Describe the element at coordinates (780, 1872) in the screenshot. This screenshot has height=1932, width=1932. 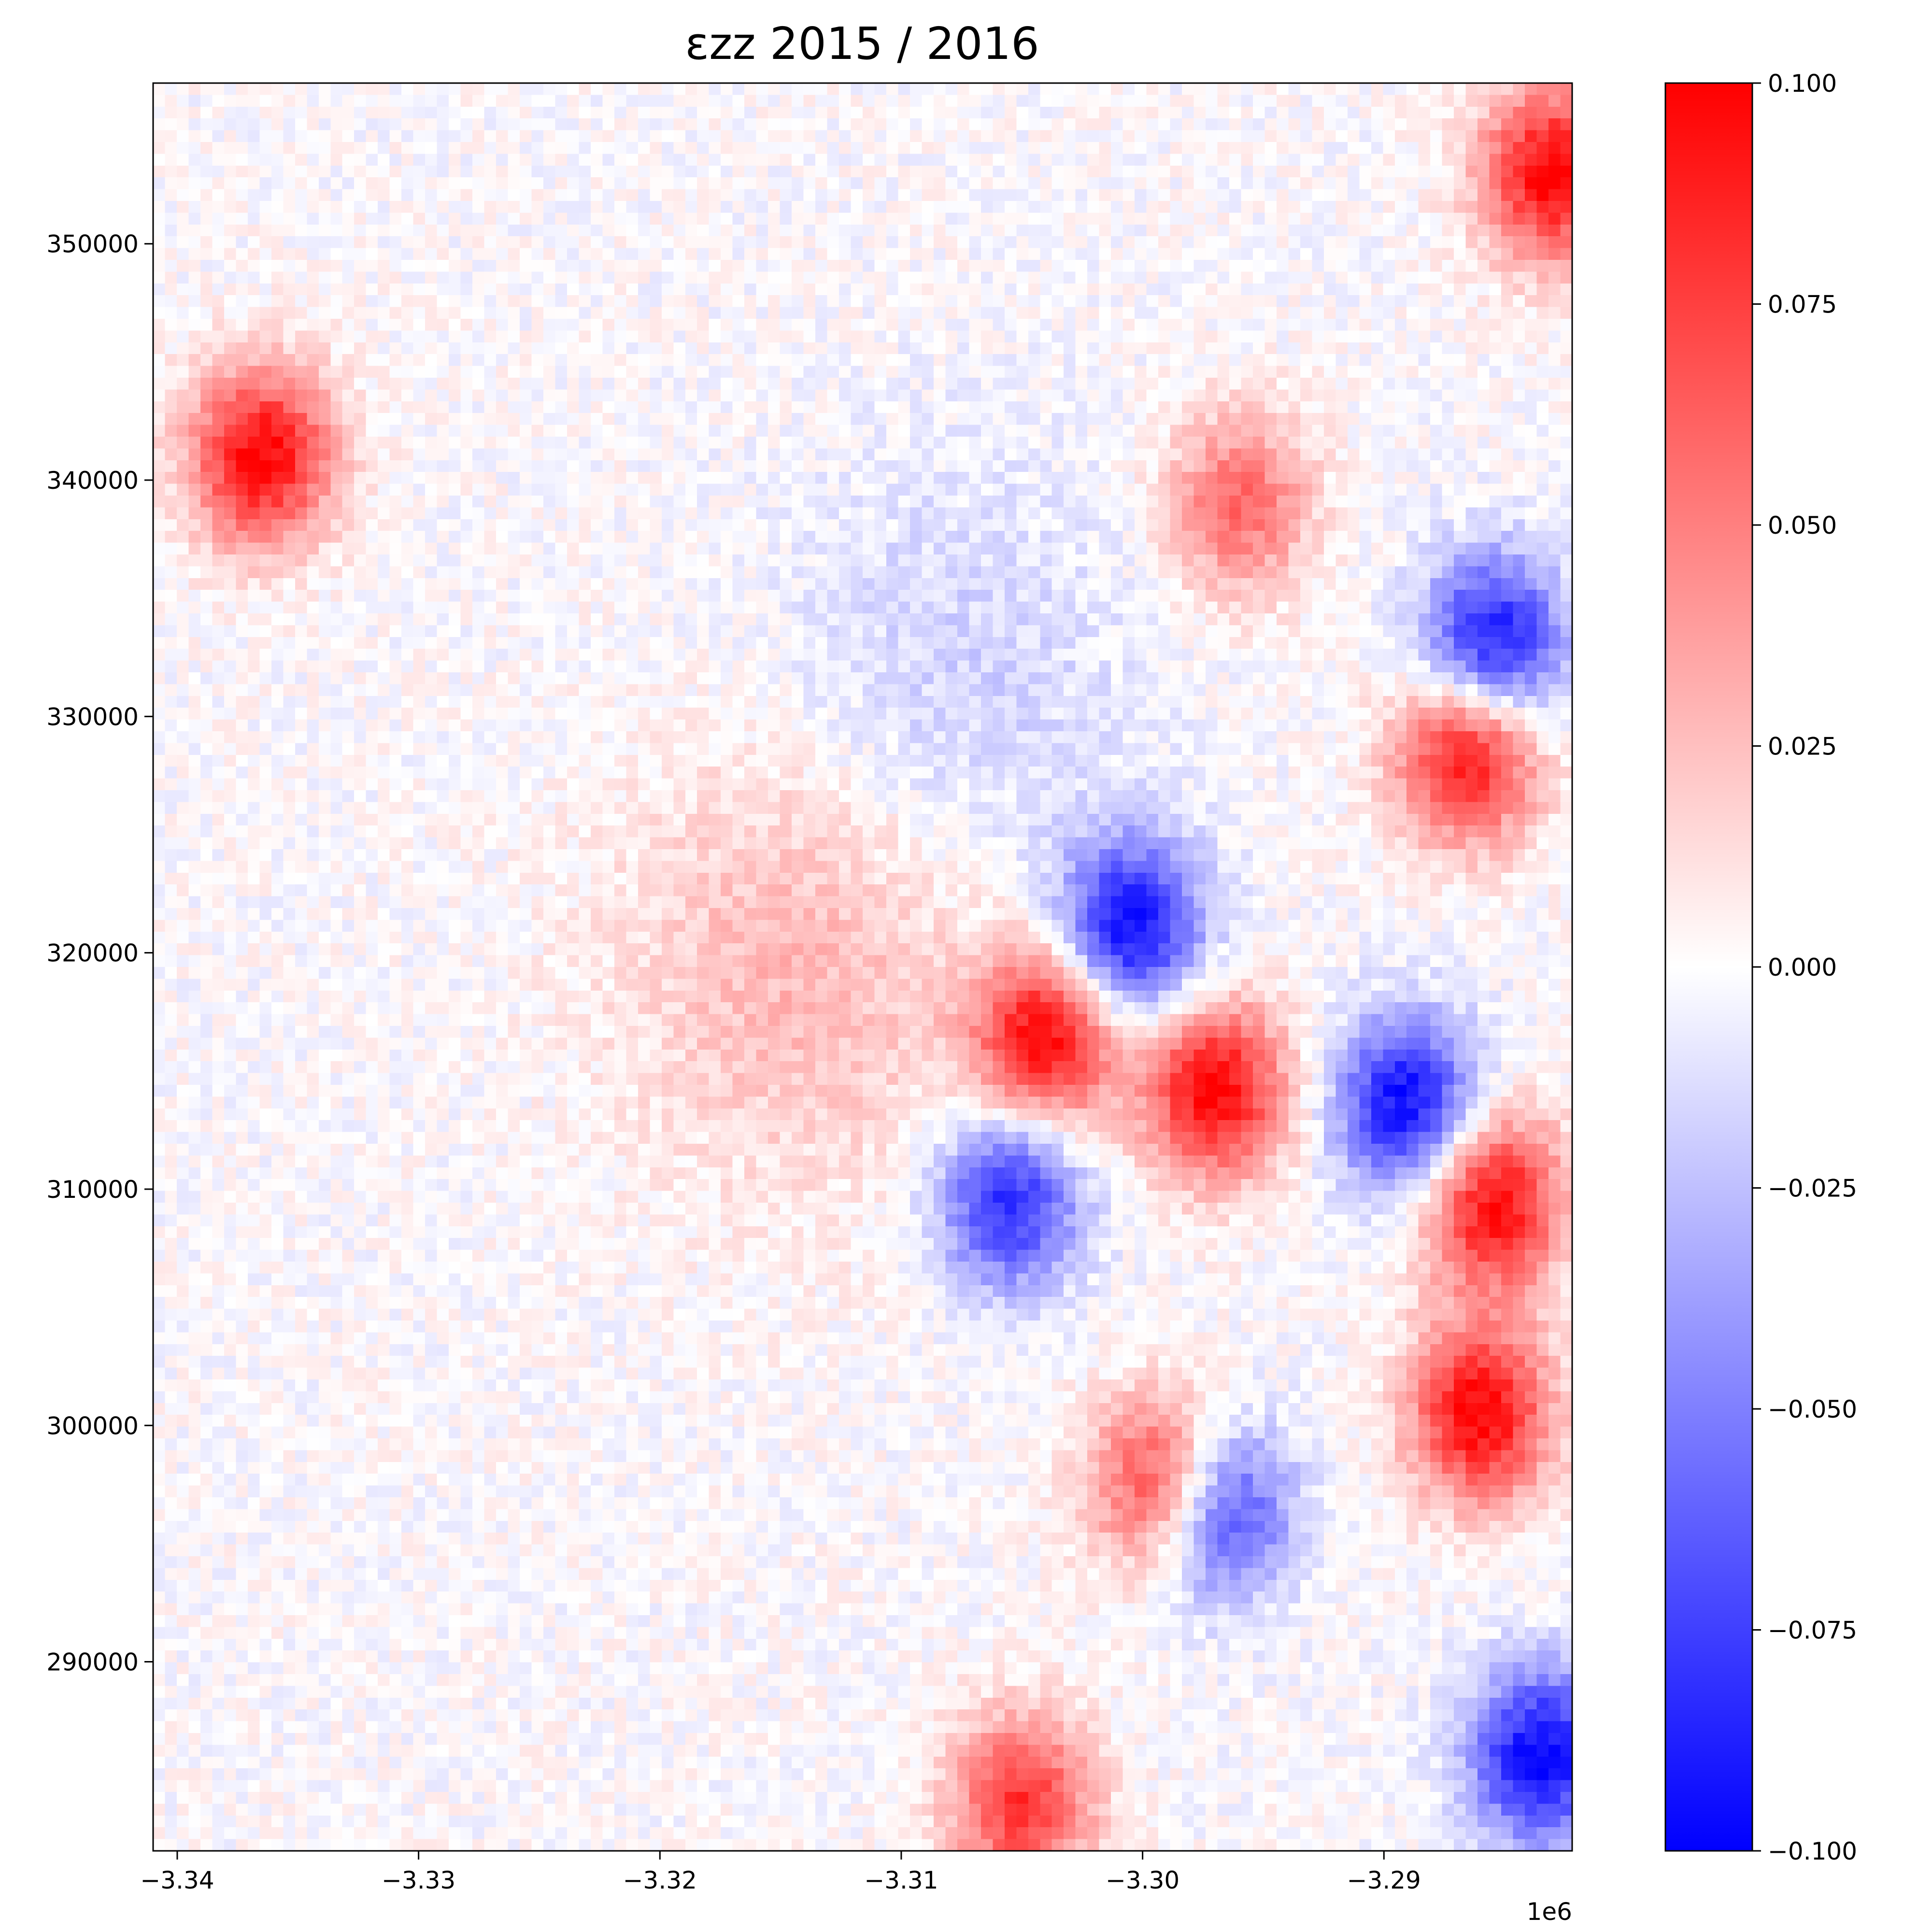
I see `x-axis: −3.34 −3.33 −3.32 −3.31 −3.30 −3.29` at that location.